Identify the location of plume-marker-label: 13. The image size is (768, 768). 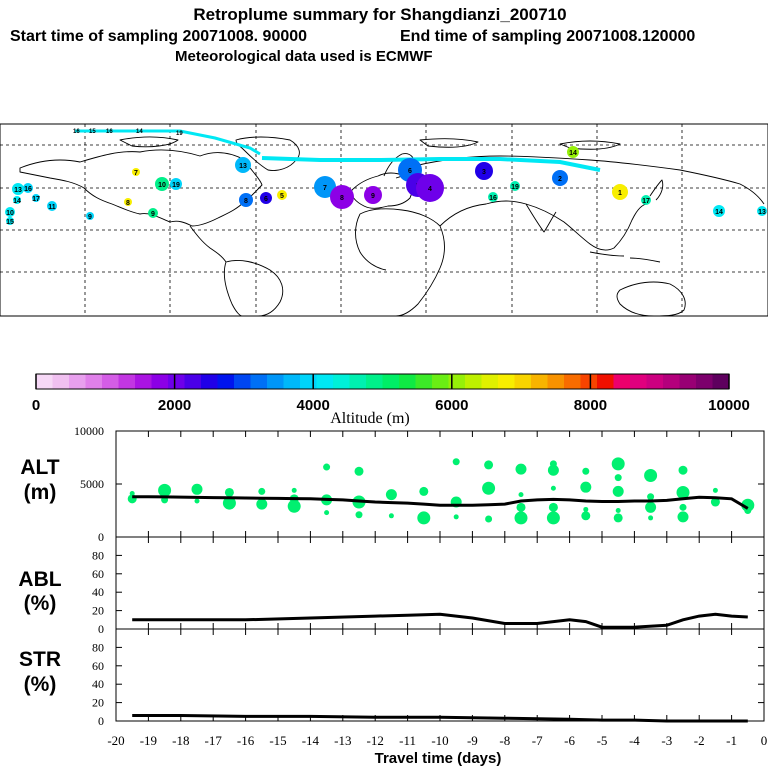
(762, 212).